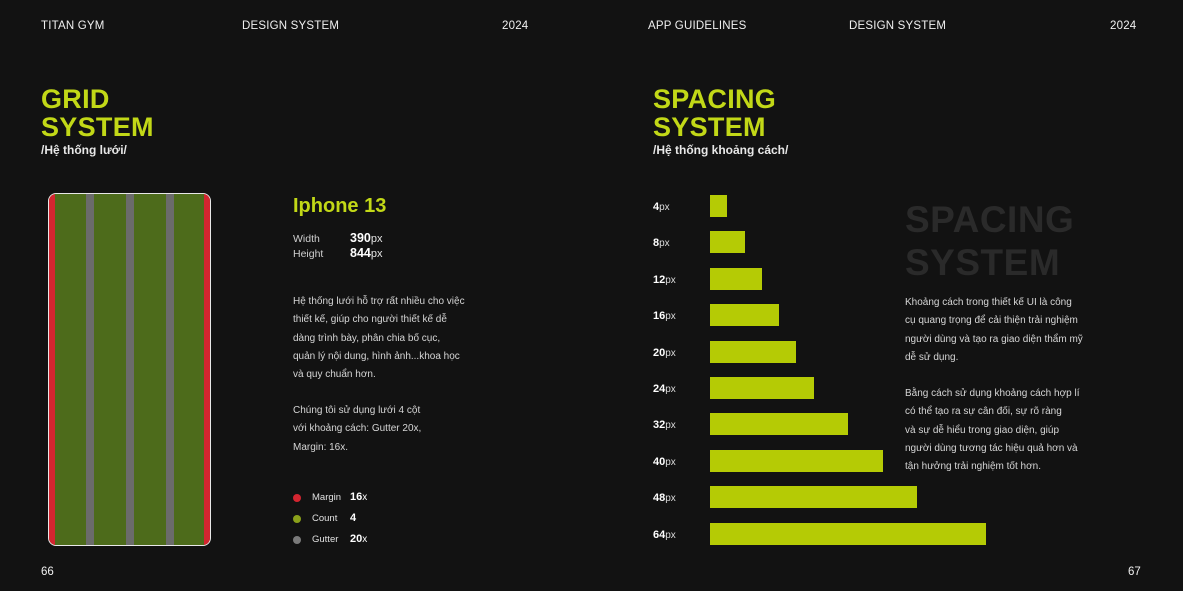 The image size is (1183, 591). Describe the element at coordinates (664, 498) in the screenshot. I see `spacing-label: 48px` at that location.